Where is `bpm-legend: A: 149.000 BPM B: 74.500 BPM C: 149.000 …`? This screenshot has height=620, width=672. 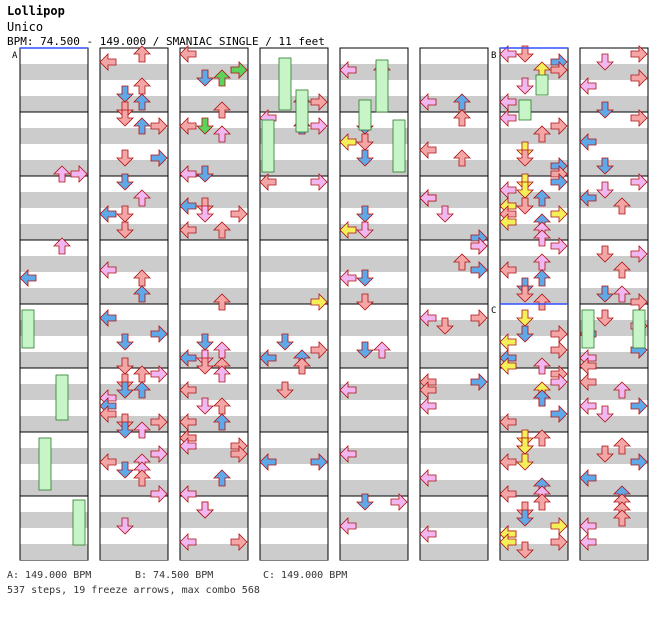 bpm-legend: A: 149.000 BPM B: 74.500 BPM C: 149.000 … is located at coordinates (337, 577).